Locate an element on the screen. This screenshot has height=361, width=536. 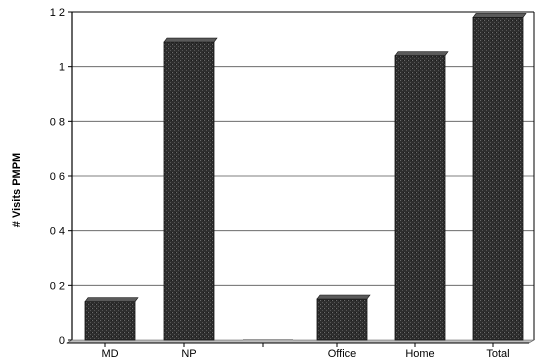
y-axis-title: # Visits PMPM is located at coordinates (17, 190).